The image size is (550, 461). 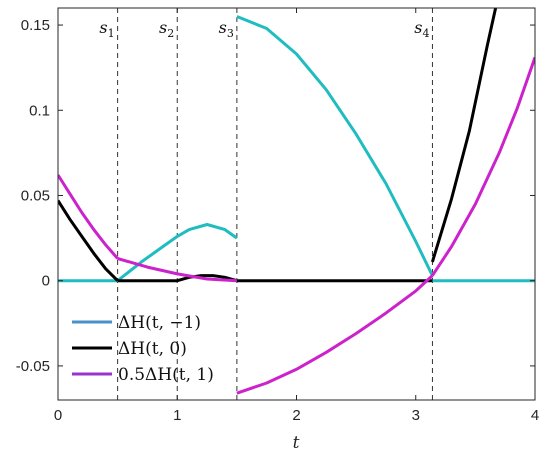 I want to click on x-tick-label: 3, so click(x=416, y=415).